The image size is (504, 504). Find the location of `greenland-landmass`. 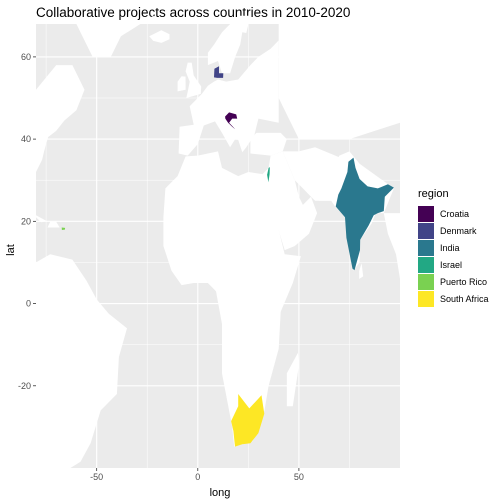

greenland-landmass is located at coordinates (105, 36).